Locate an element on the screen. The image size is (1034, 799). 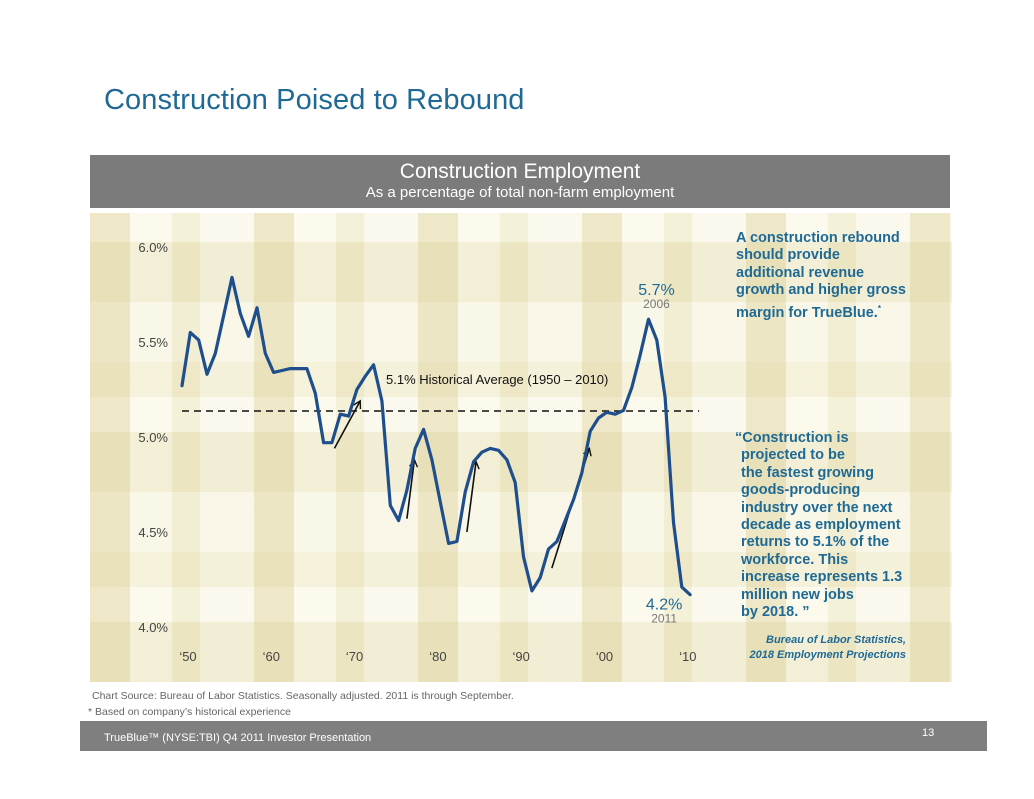
x-tick-label: ‘90 is located at coordinates (521, 656).